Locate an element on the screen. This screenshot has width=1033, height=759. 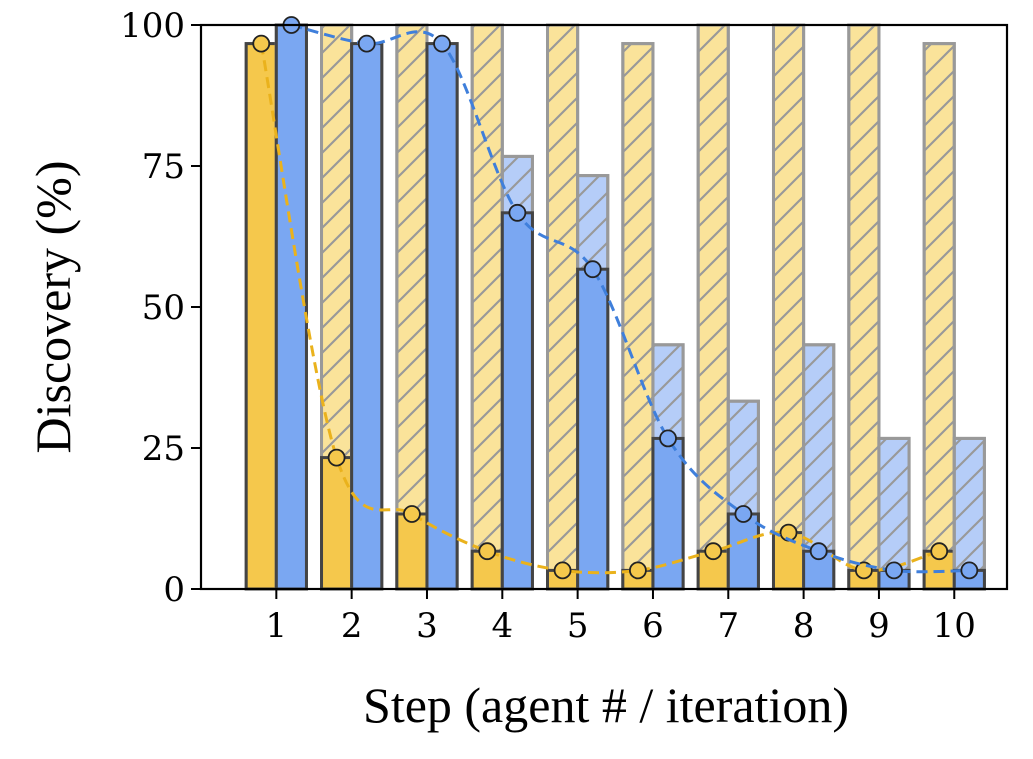
bar-blue-hatched-10-hatch is located at coordinates (969, 513).